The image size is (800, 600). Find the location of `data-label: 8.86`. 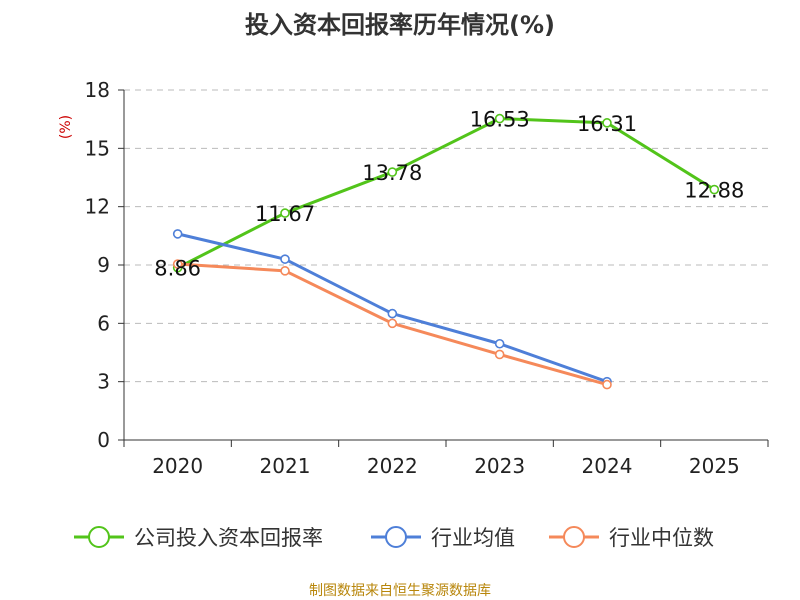

data-label: 8.86 is located at coordinates (177, 269).